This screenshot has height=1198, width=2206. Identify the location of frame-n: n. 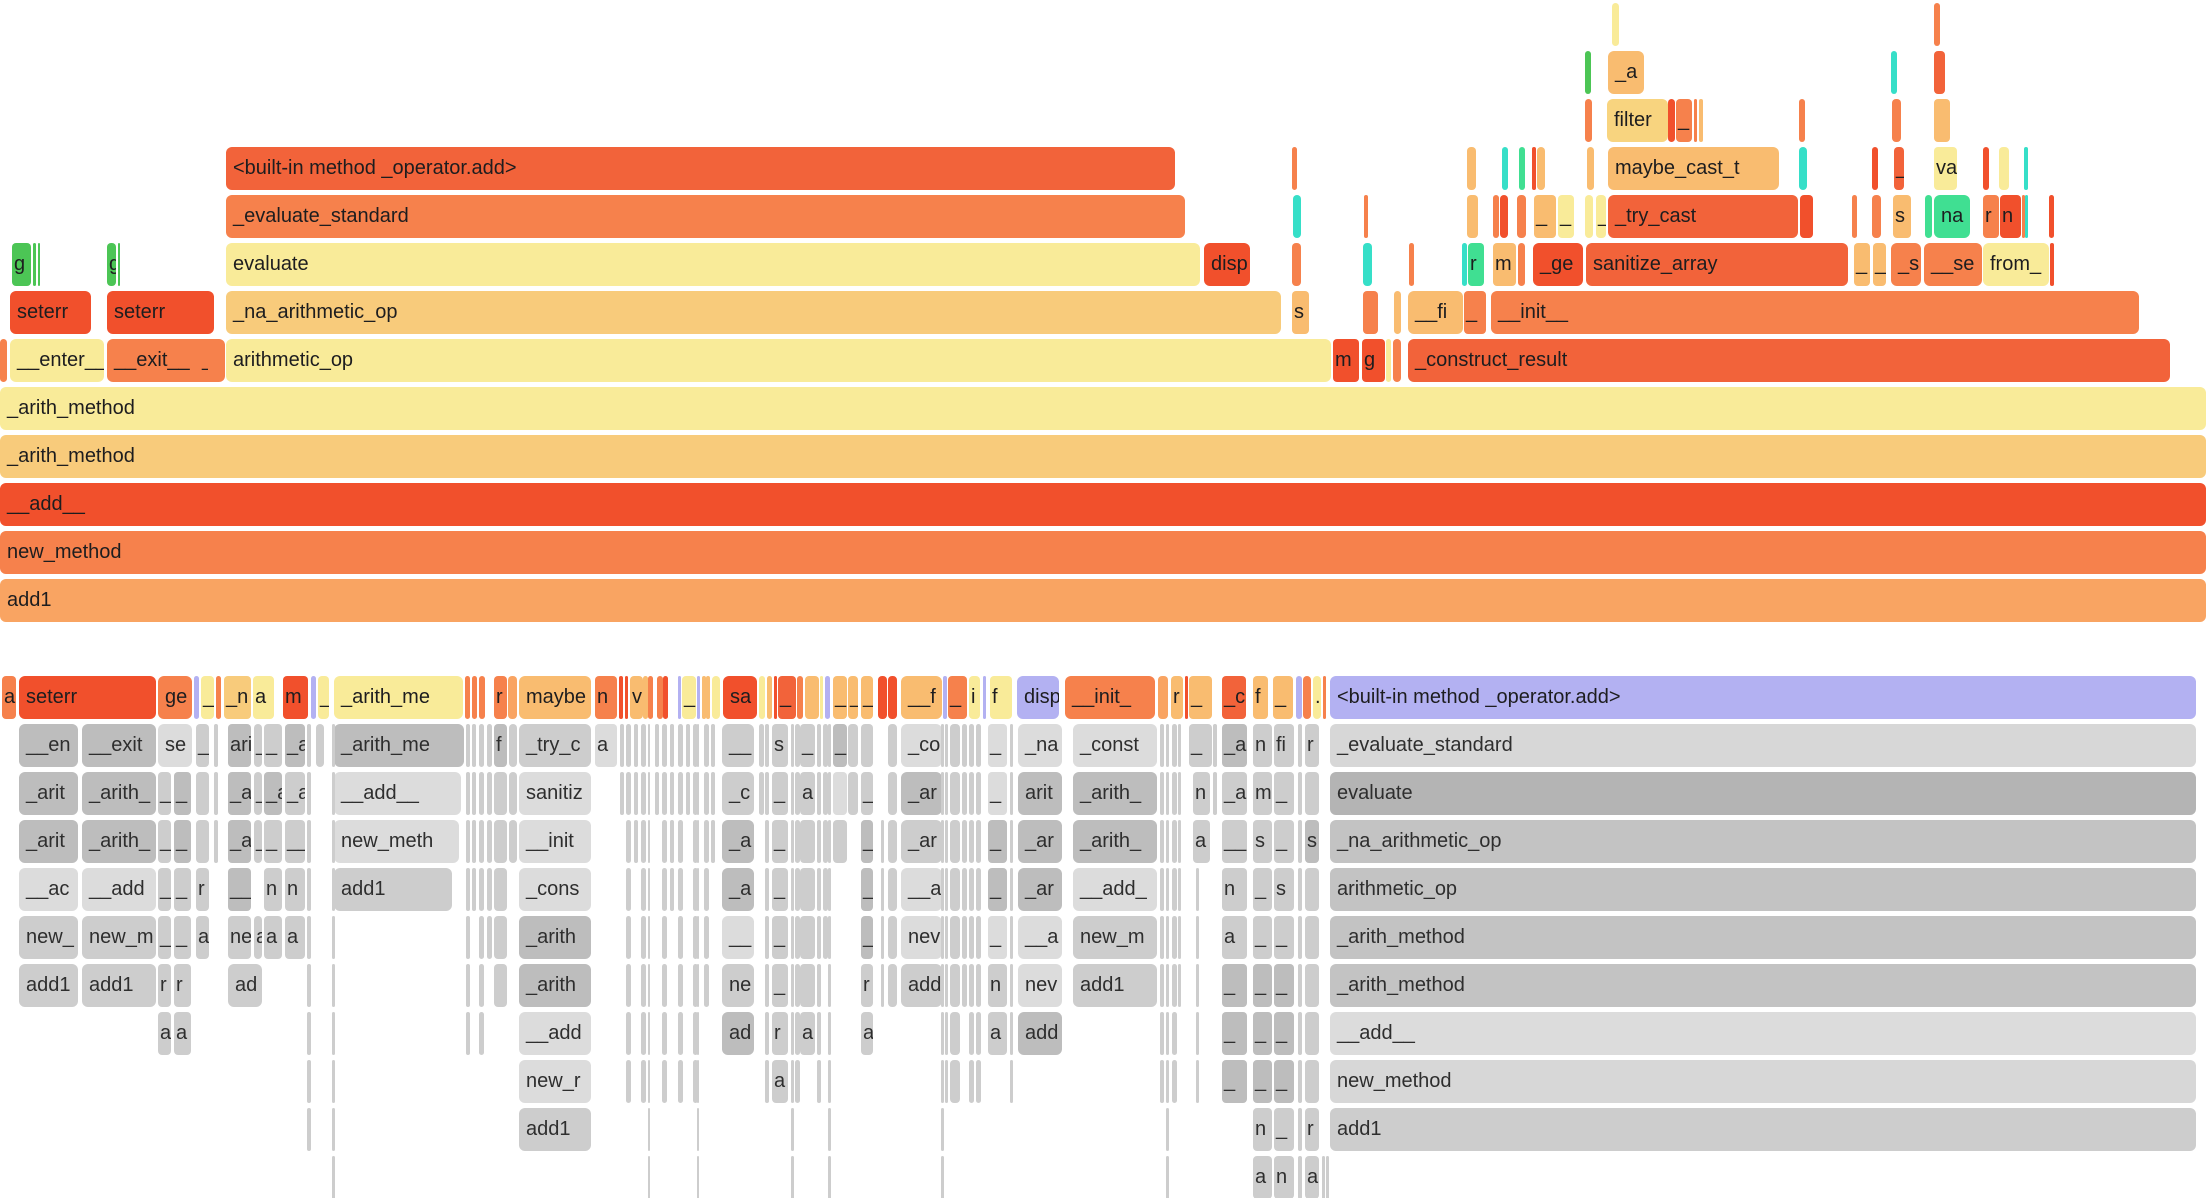
(606, 697).